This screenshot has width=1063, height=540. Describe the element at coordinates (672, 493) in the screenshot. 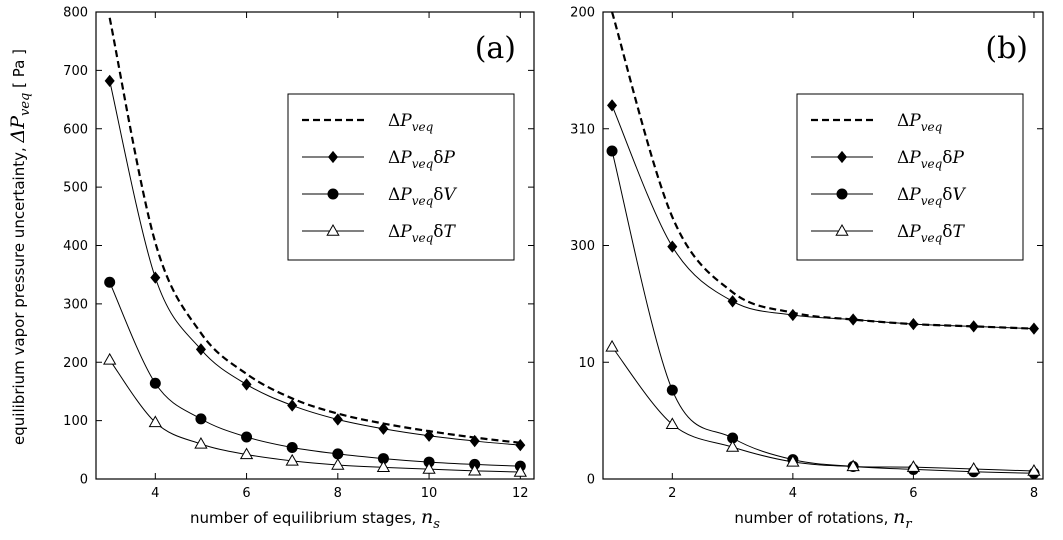

I see `x-tick-label: 2` at that location.